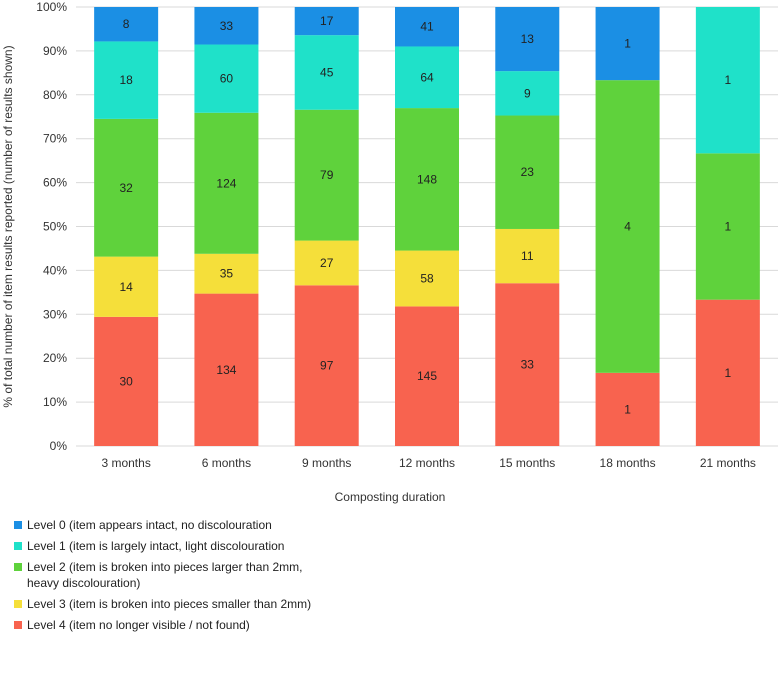 The height and width of the screenshot is (674, 780). I want to click on y-tick-label: 80%, so click(55, 95).